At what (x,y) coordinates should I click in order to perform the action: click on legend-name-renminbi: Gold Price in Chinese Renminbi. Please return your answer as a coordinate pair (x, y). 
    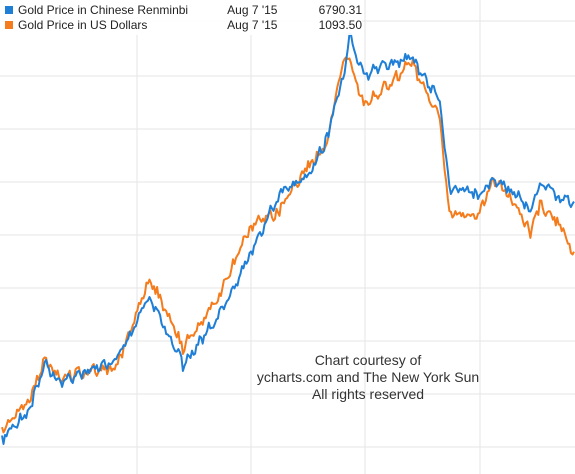
    Looking at the image, I should click on (103, 9).